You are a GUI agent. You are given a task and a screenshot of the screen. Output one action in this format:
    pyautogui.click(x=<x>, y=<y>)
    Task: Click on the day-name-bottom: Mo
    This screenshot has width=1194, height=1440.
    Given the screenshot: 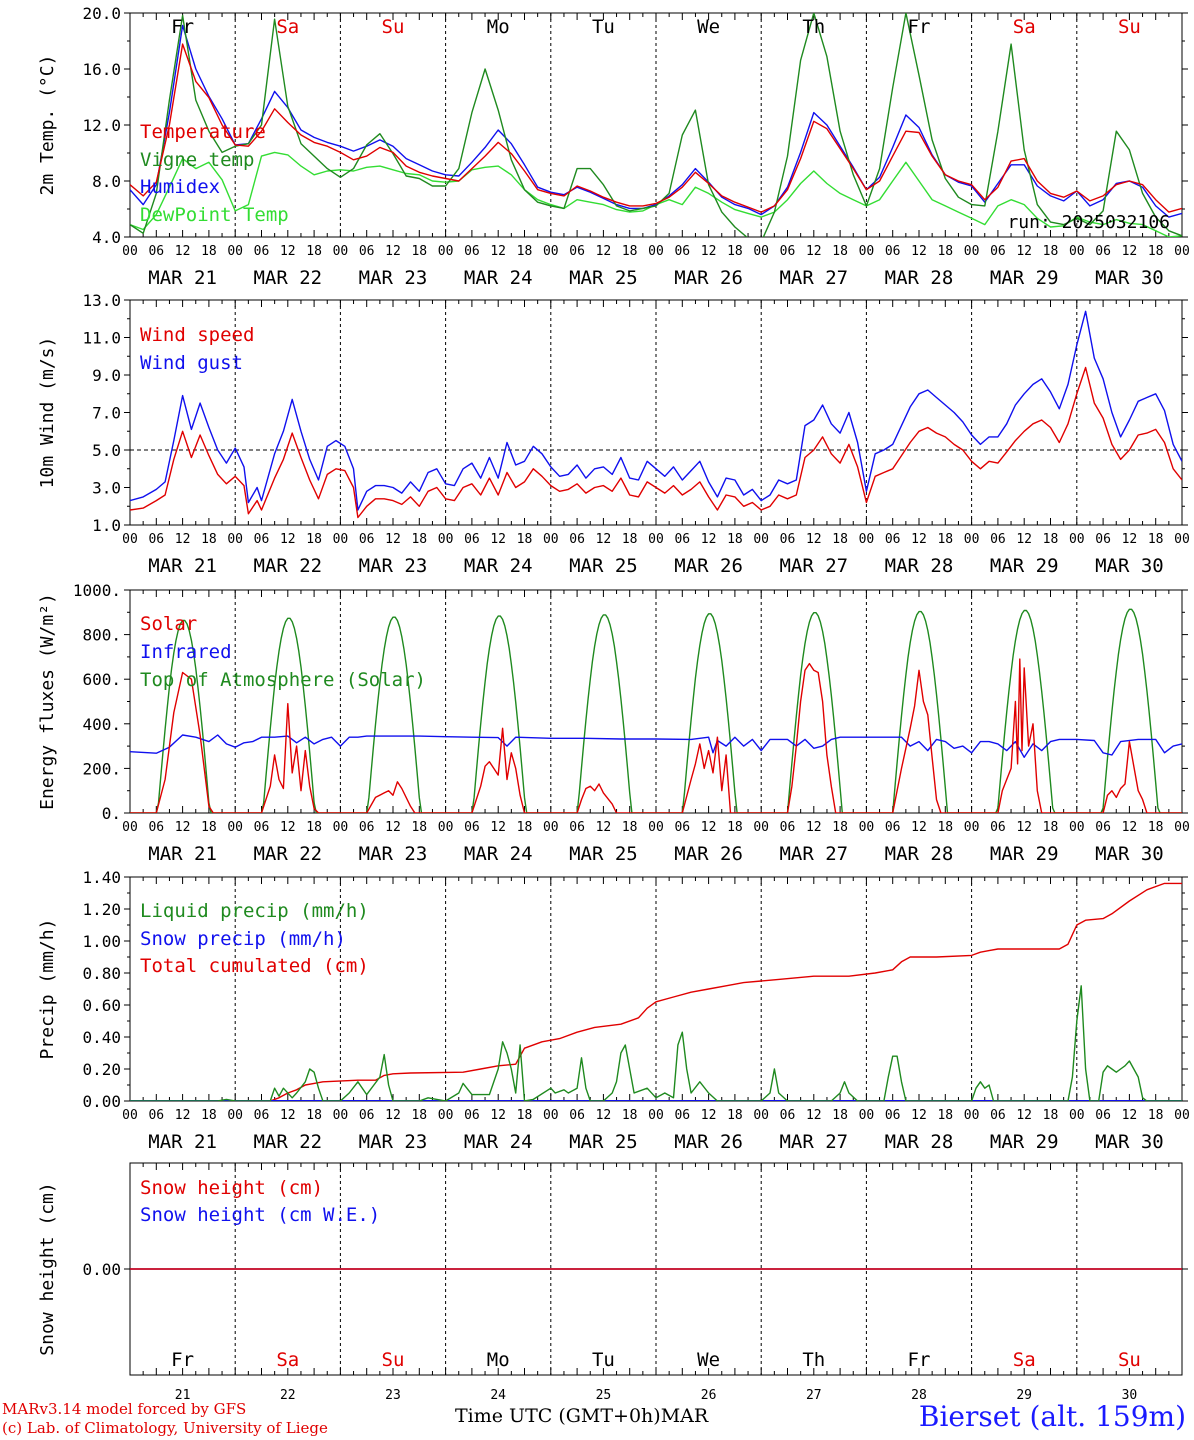 What is the action you would take?
    pyautogui.click(x=498, y=1360)
    